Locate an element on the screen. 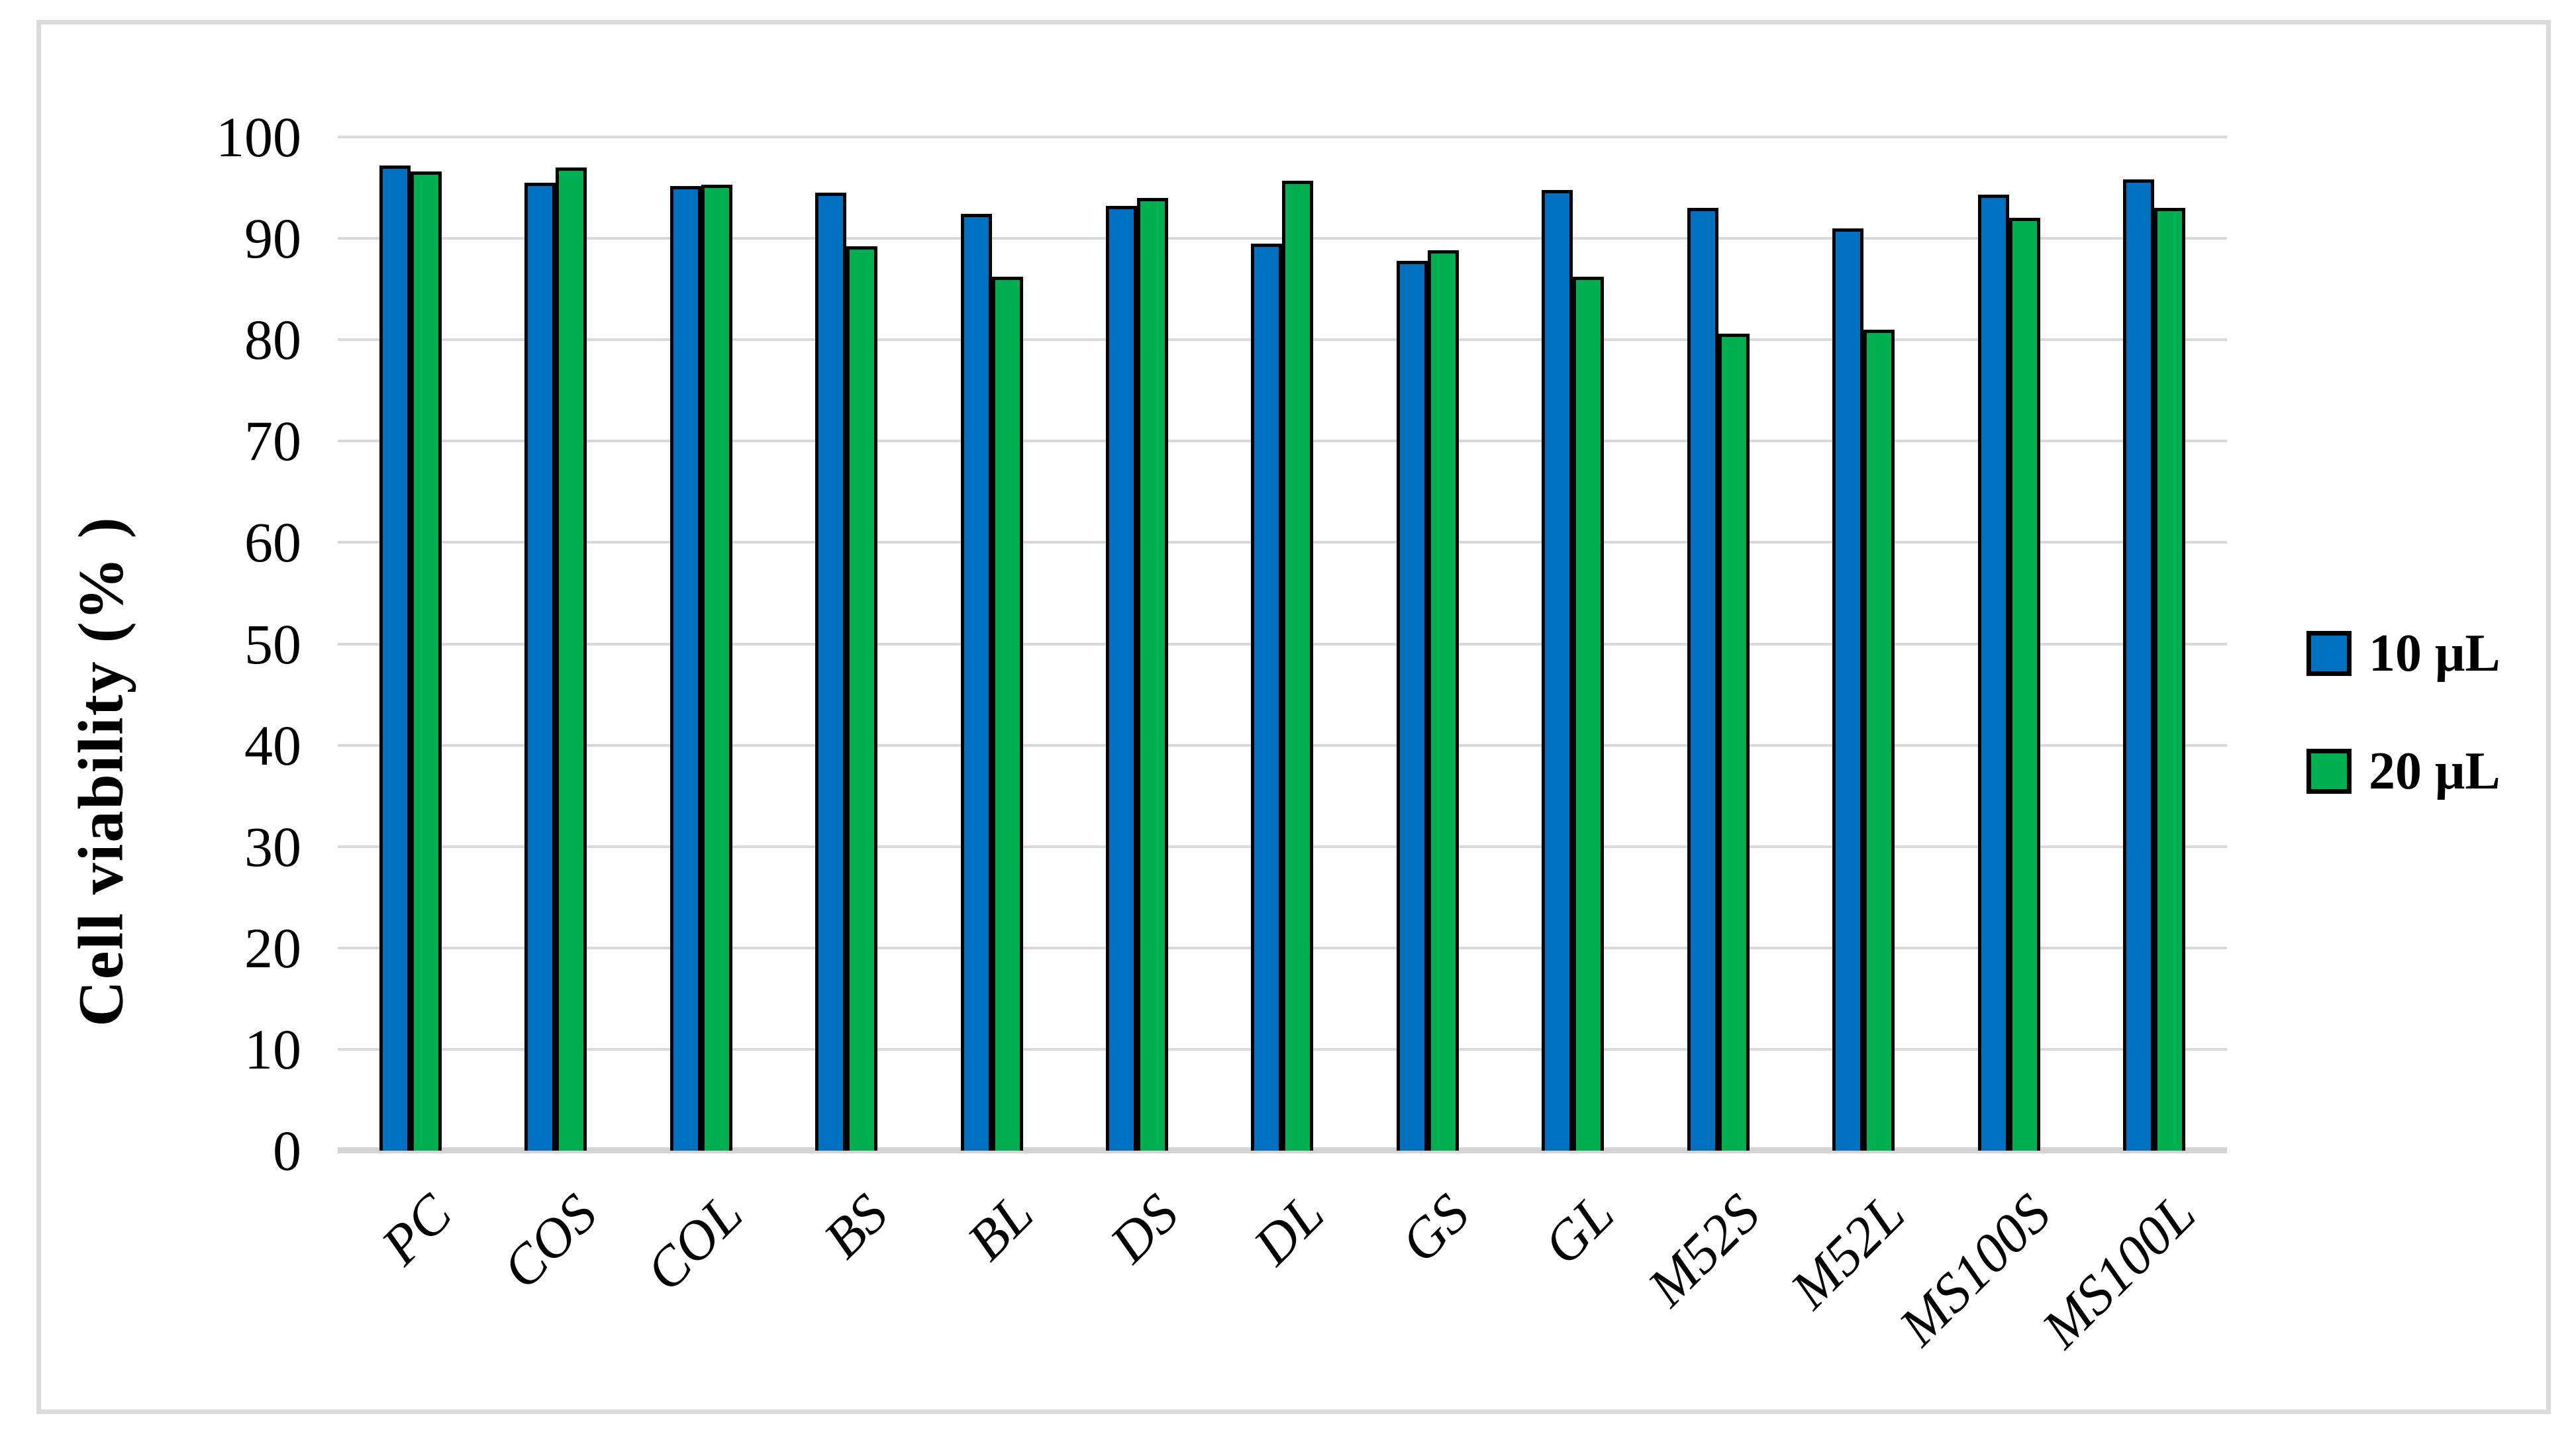  legend-swatch-20ul-icon is located at coordinates (2329, 772).